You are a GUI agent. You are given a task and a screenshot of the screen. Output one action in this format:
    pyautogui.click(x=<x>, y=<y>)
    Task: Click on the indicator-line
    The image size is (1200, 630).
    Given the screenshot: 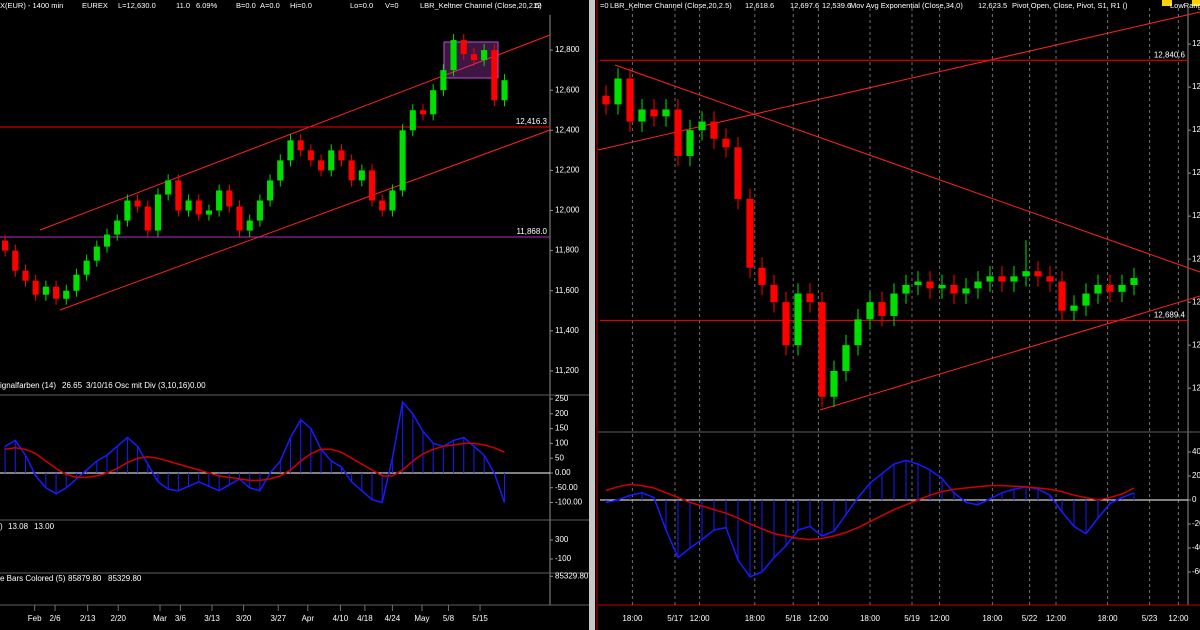 What is the action you would take?
    pyautogui.click(x=255, y=452)
    